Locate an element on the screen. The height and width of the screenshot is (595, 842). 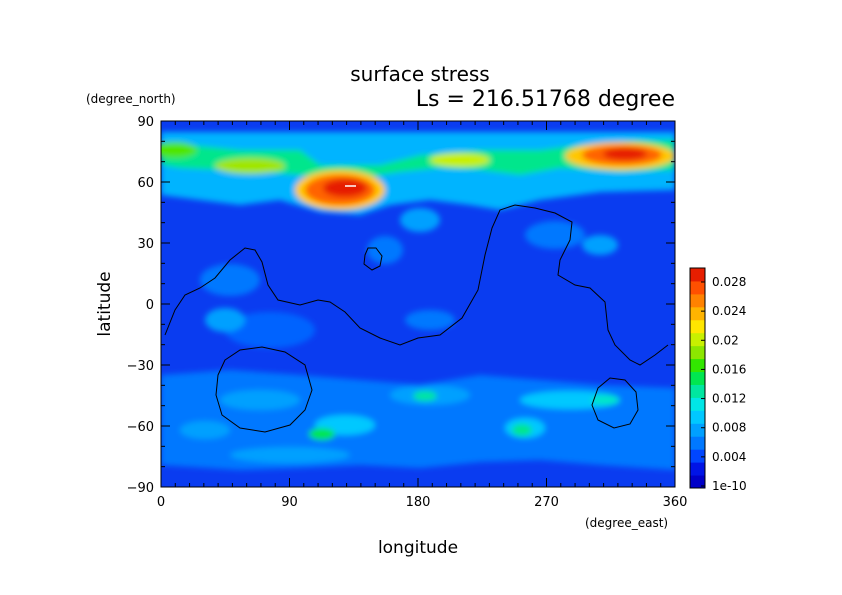
colorbar-label: 0.02 is located at coordinates (725, 340).